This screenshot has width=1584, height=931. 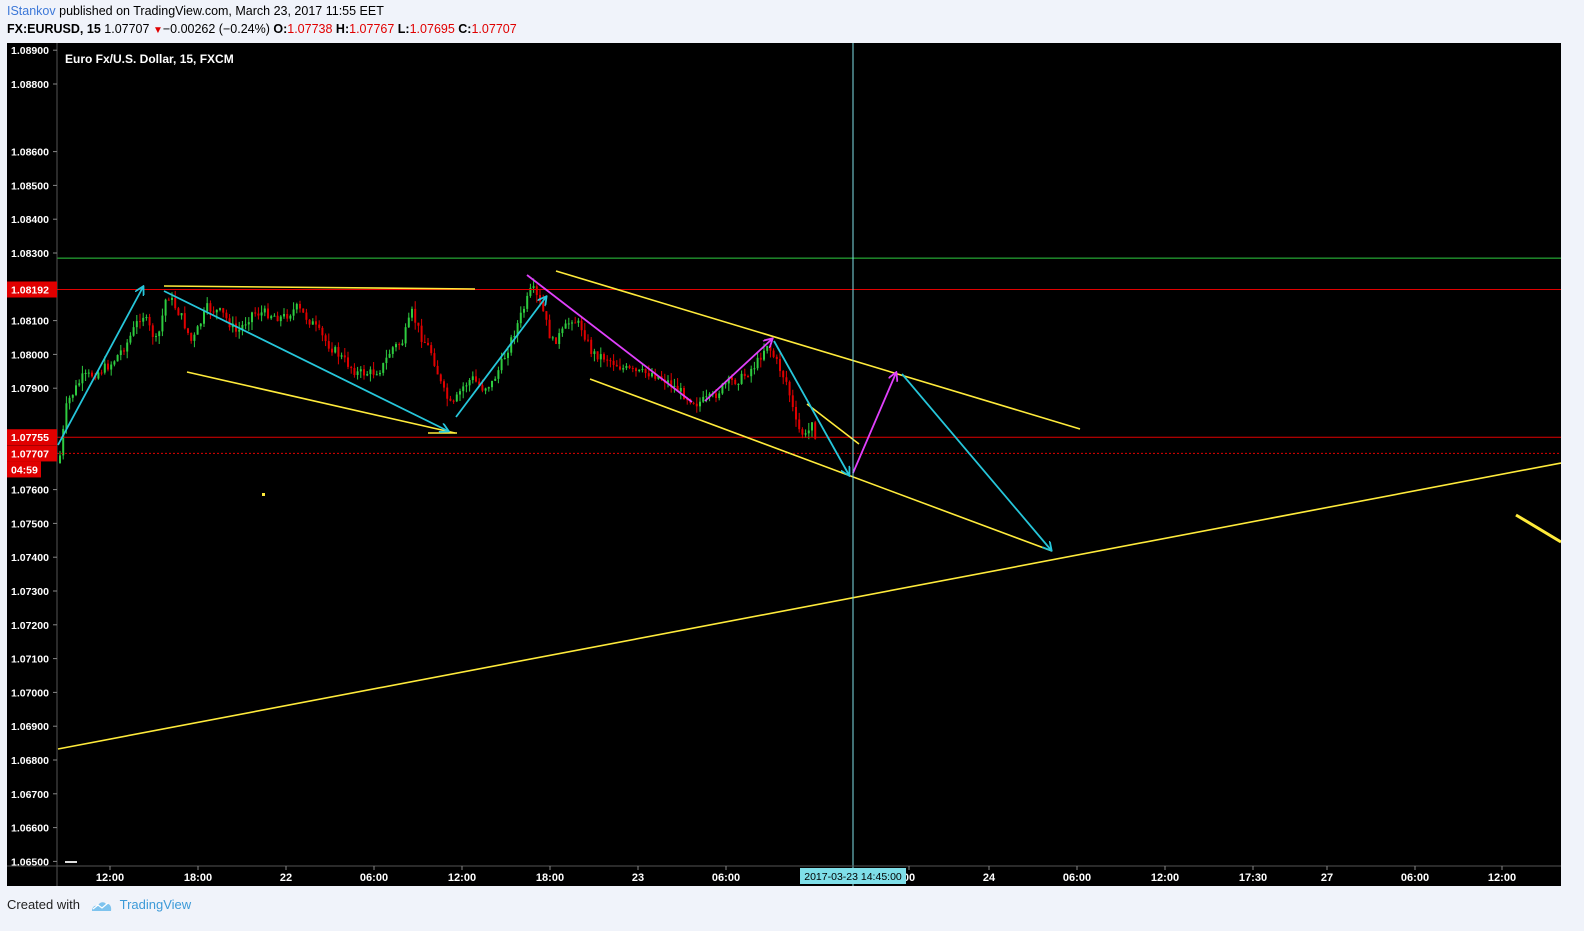 I want to click on y-tick-label: 1.07900, so click(x=30, y=389).